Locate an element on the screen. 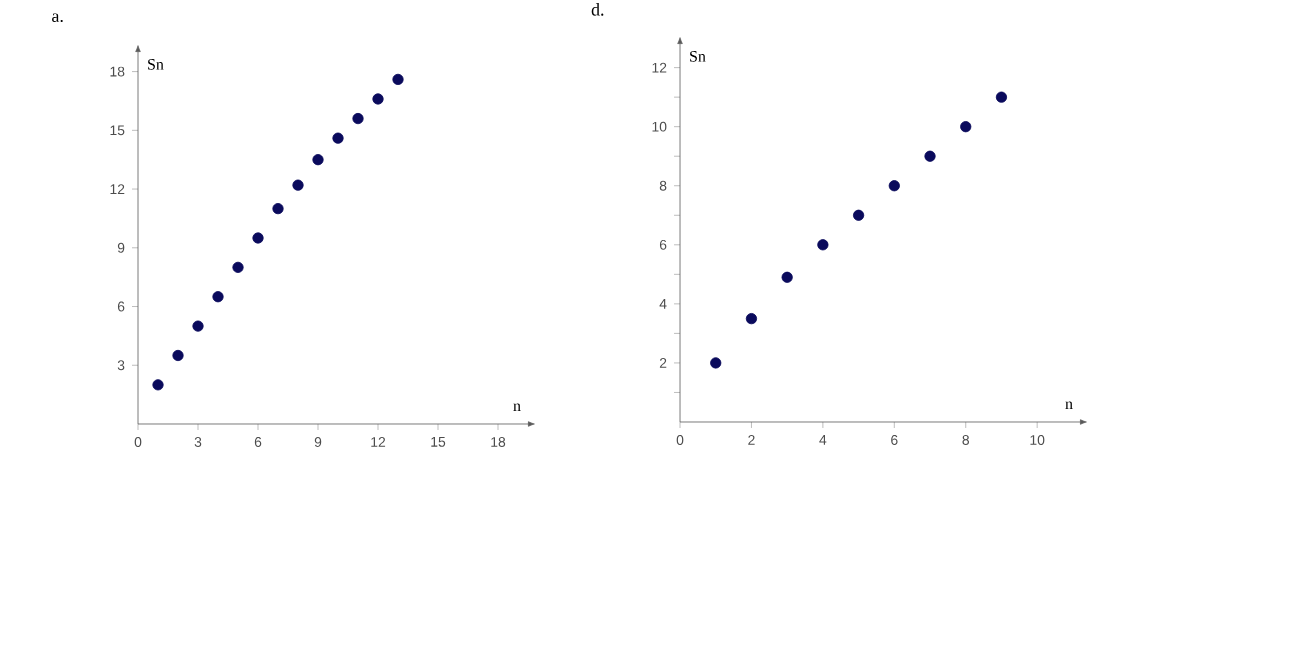  chart-title: d. is located at coordinates (597, 9).